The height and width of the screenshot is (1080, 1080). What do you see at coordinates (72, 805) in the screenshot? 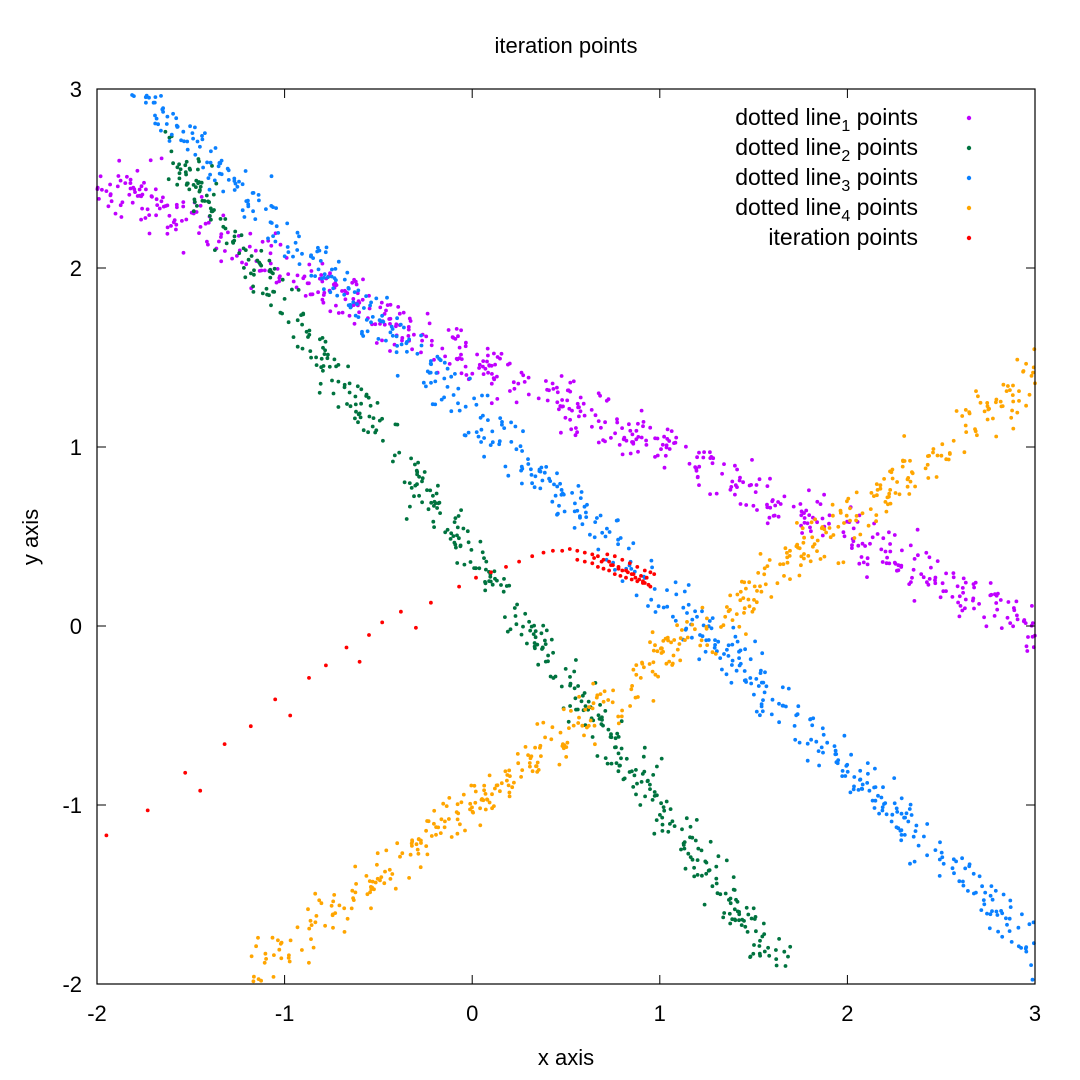
I see `y-tick-label: -1` at bounding box center [72, 805].